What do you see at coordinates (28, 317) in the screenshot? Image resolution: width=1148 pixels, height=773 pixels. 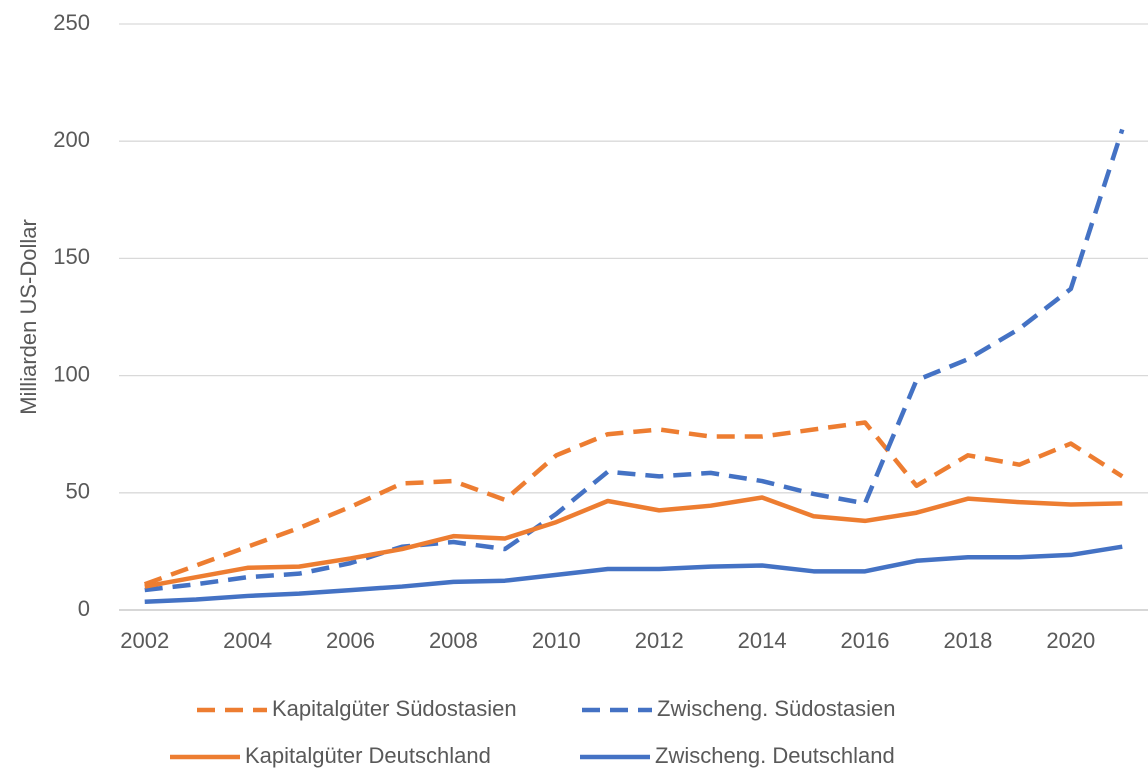 I see `y-axis-label: Milliarden US-Dollar` at bounding box center [28, 317].